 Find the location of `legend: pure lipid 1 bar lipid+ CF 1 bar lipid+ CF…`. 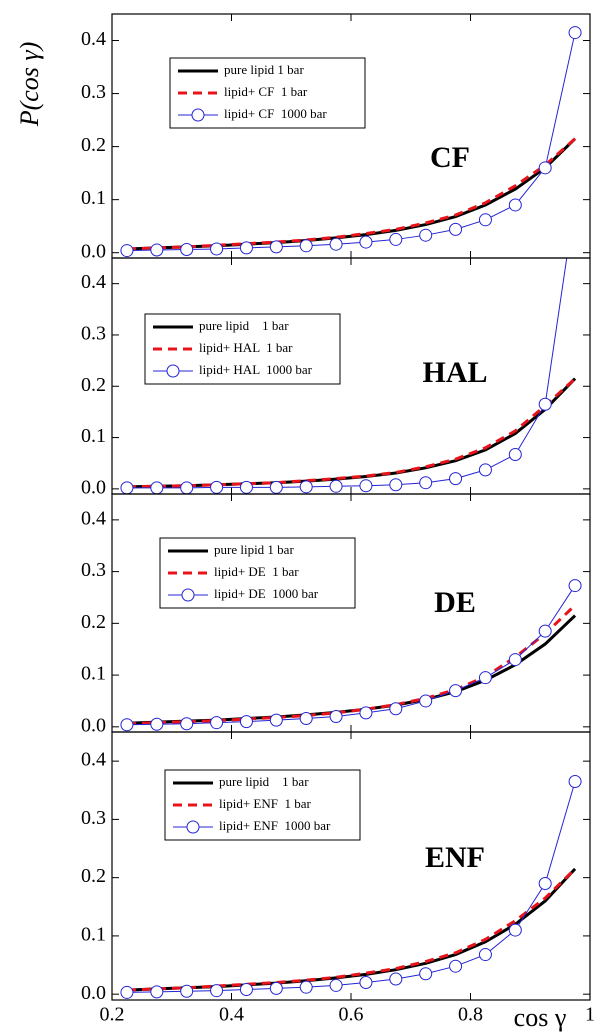

legend: pure lipid 1 bar lipid+ CF 1 bar lipid+ CF… is located at coordinates (267, 93).